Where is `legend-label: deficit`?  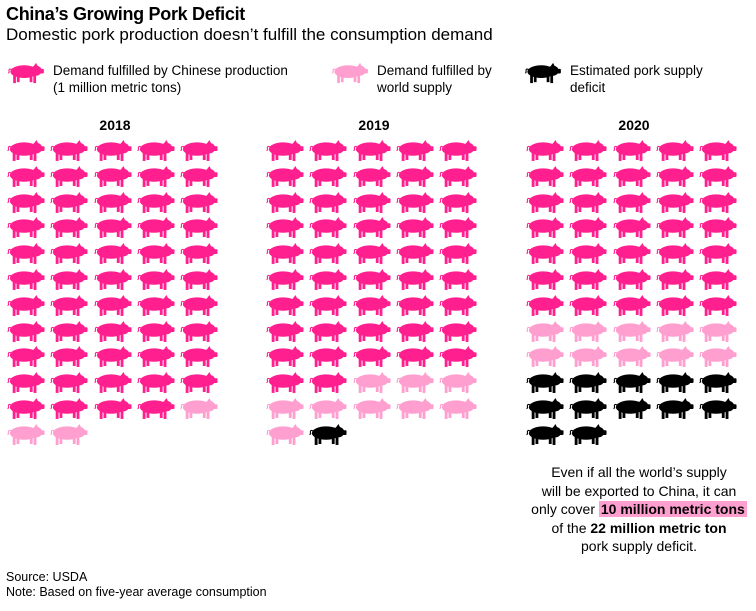 legend-label: deficit is located at coordinates (588, 87).